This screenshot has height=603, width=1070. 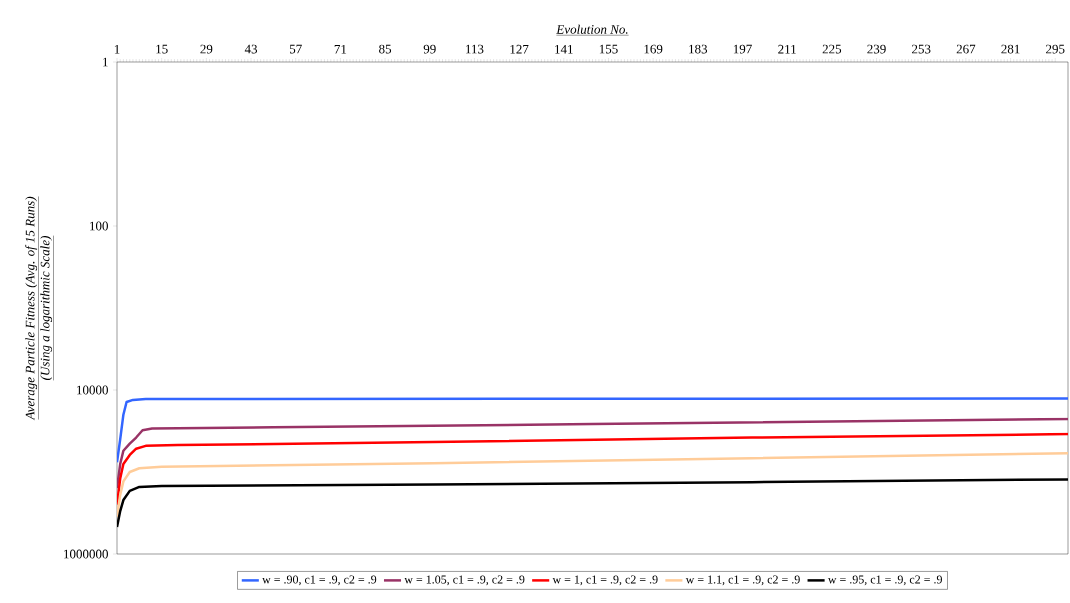 What do you see at coordinates (742, 580) in the screenshot?
I see `legend-label: w = 1.1, c1 = .9, c2 = .9` at bounding box center [742, 580].